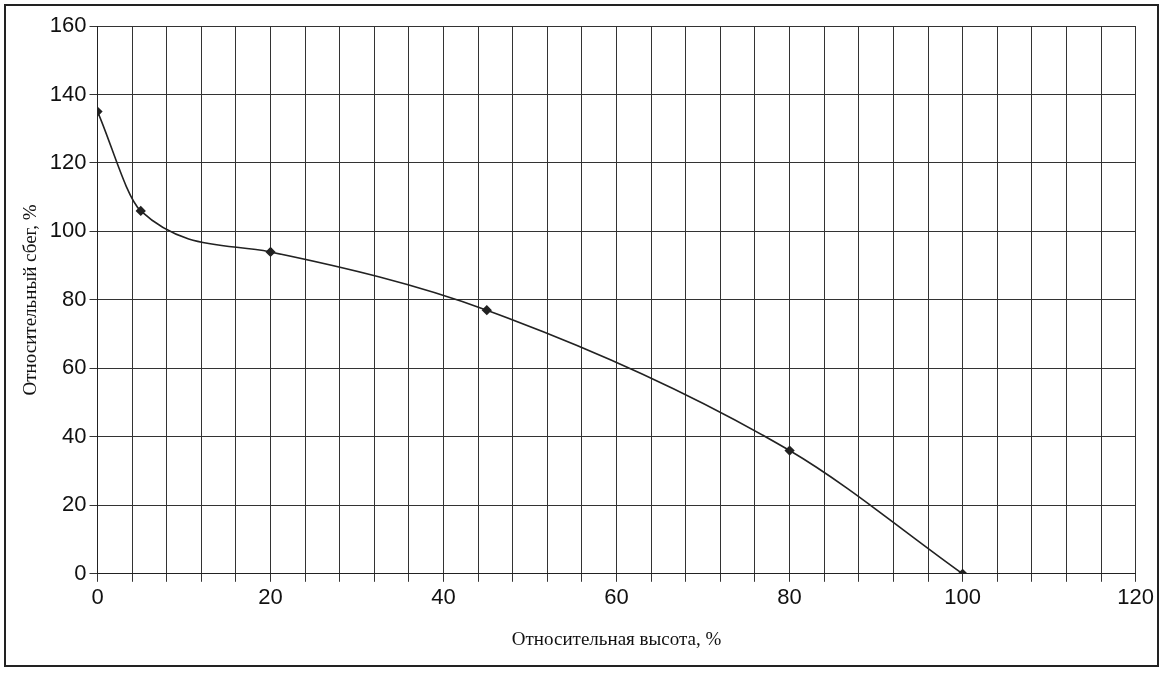 The height and width of the screenshot is (673, 1165). Describe the element at coordinates (616, 638) in the screenshot. I see `x-axis-title: Относительная высота, %` at that location.